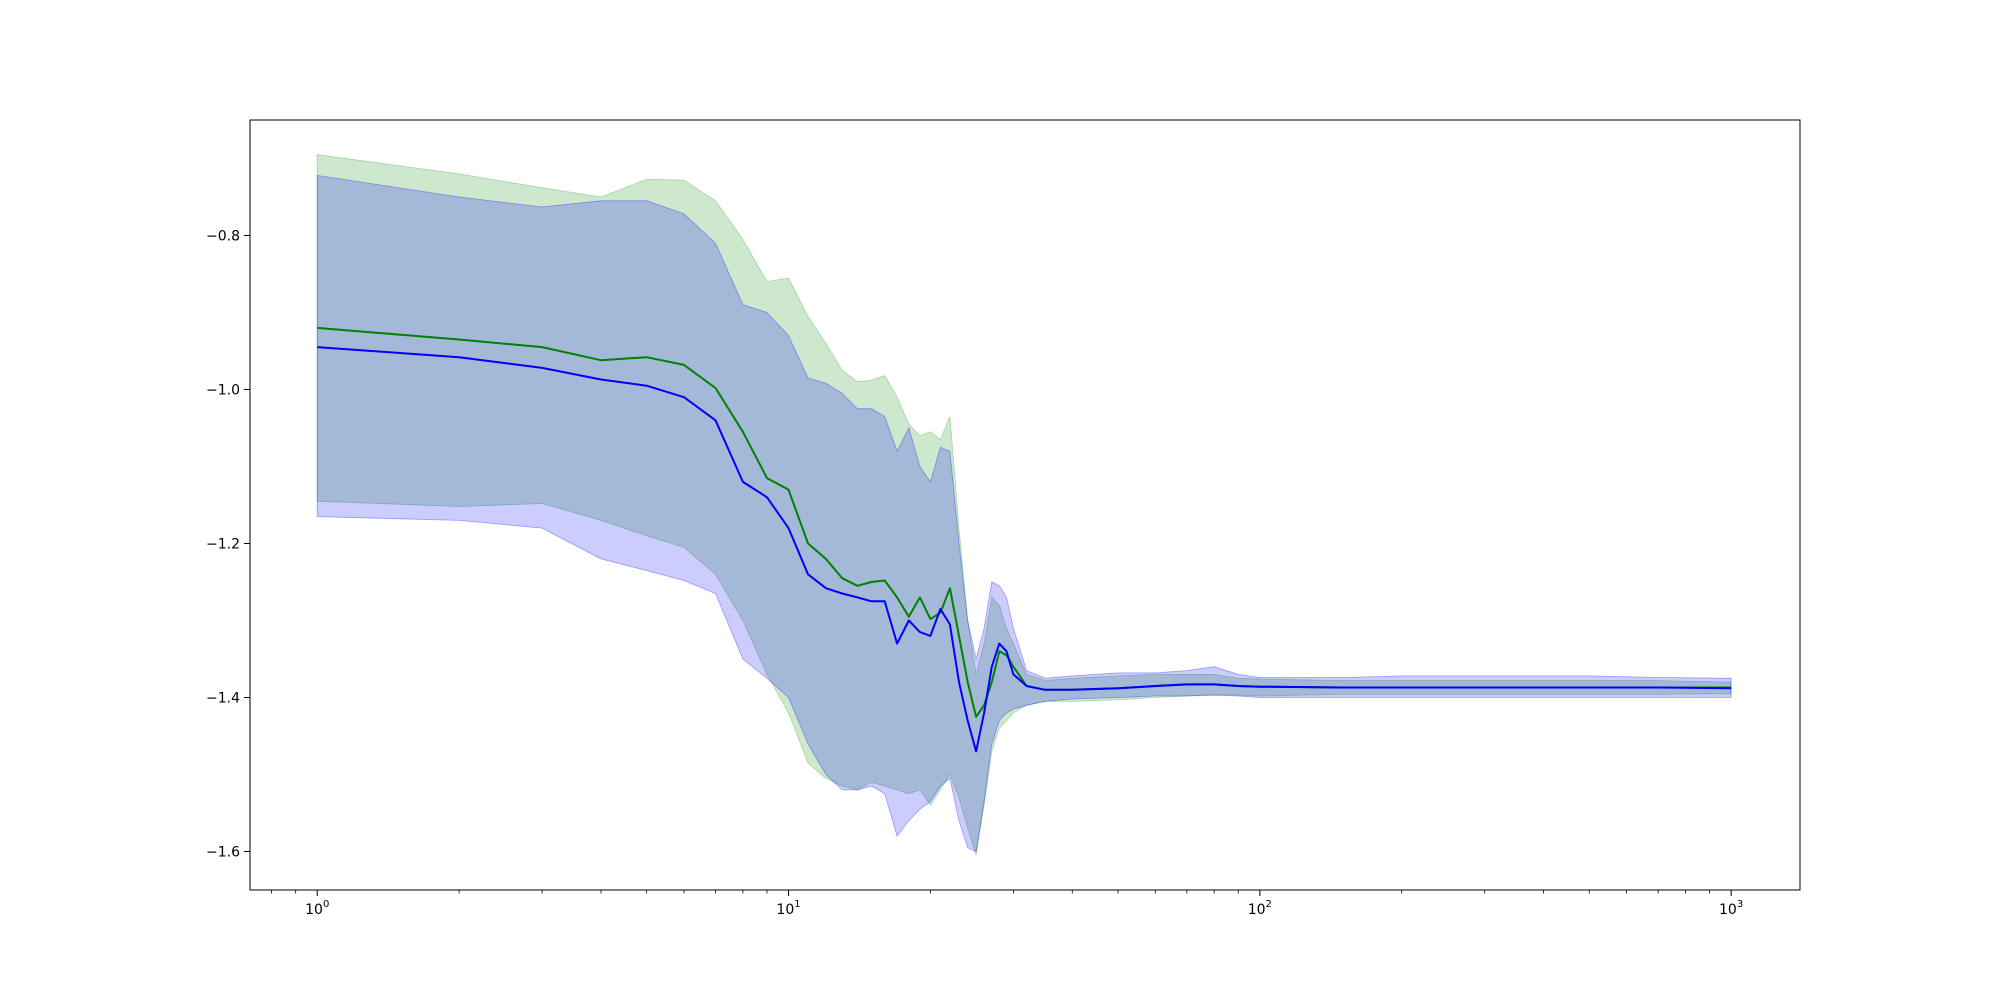 The height and width of the screenshot is (1004, 2000). I want to click on x-tick-label: 10¹, so click(788, 908).